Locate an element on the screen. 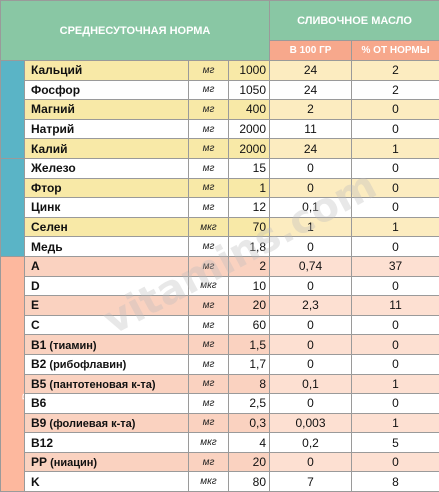 This screenshot has width=439, height=492. norm-value-cell: 70 is located at coordinates (249, 227).